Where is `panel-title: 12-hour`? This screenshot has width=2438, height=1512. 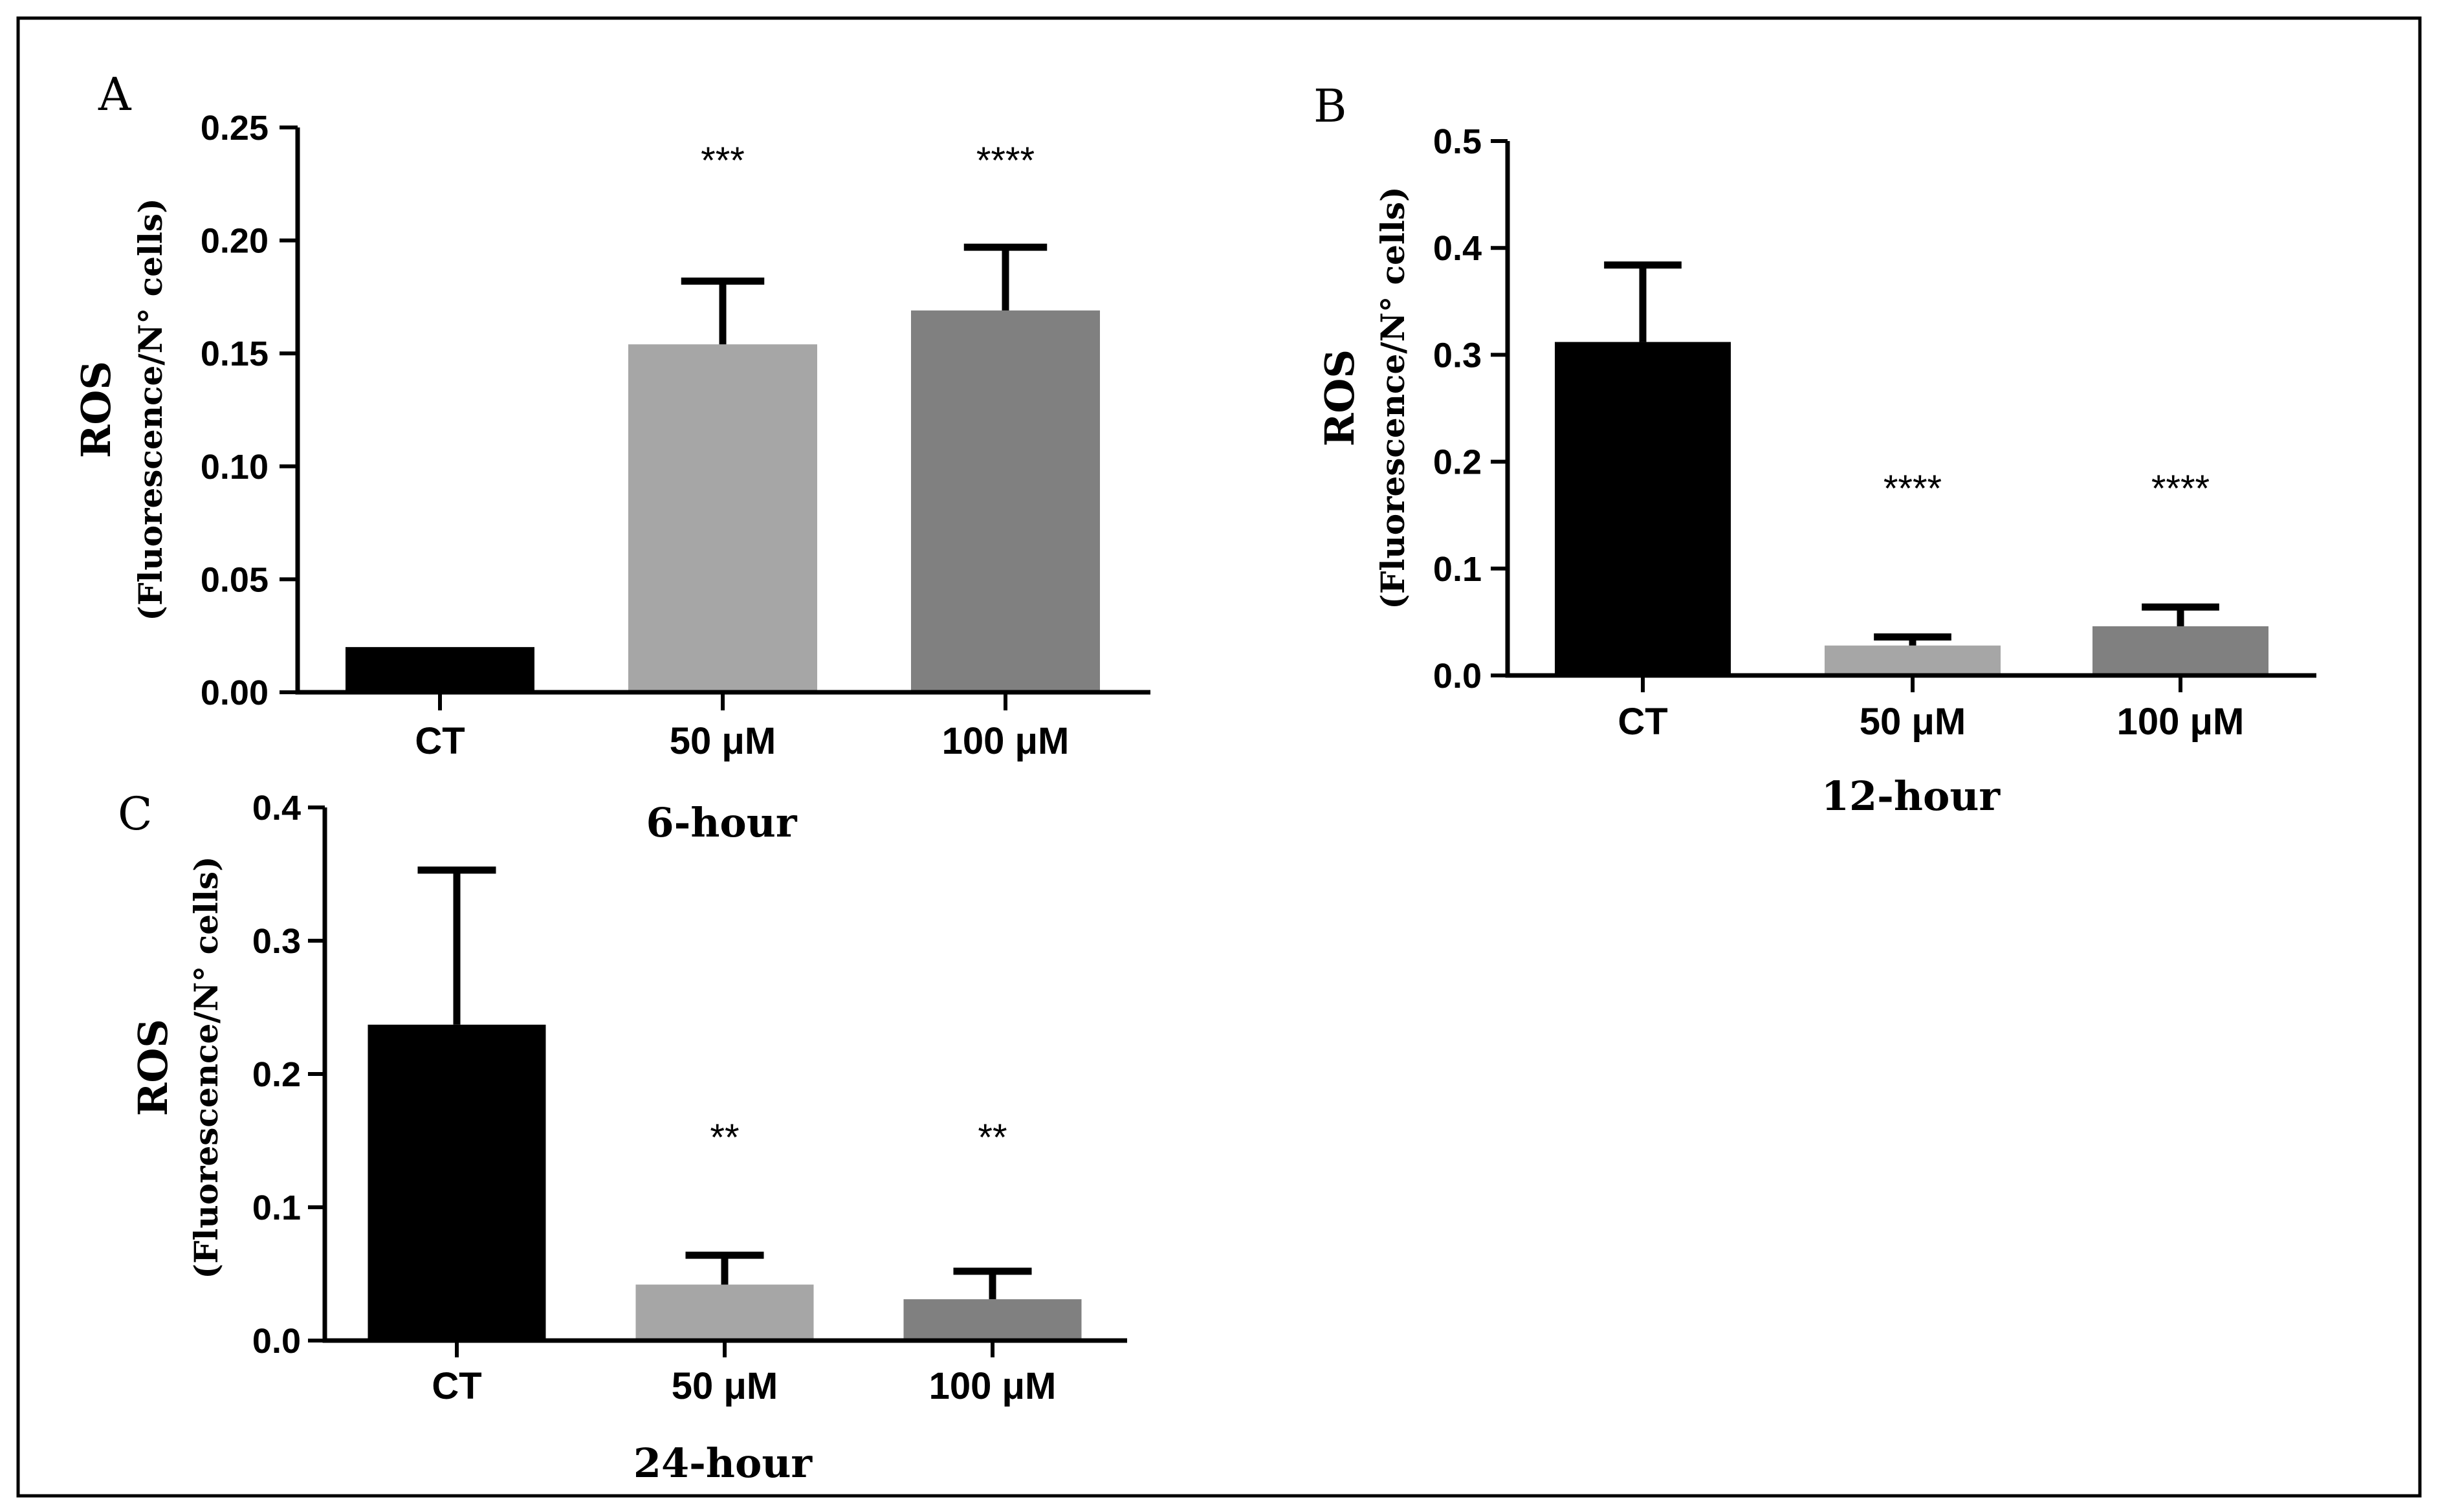
panel-title: 12-hour is located at coordinates (1911, 796).